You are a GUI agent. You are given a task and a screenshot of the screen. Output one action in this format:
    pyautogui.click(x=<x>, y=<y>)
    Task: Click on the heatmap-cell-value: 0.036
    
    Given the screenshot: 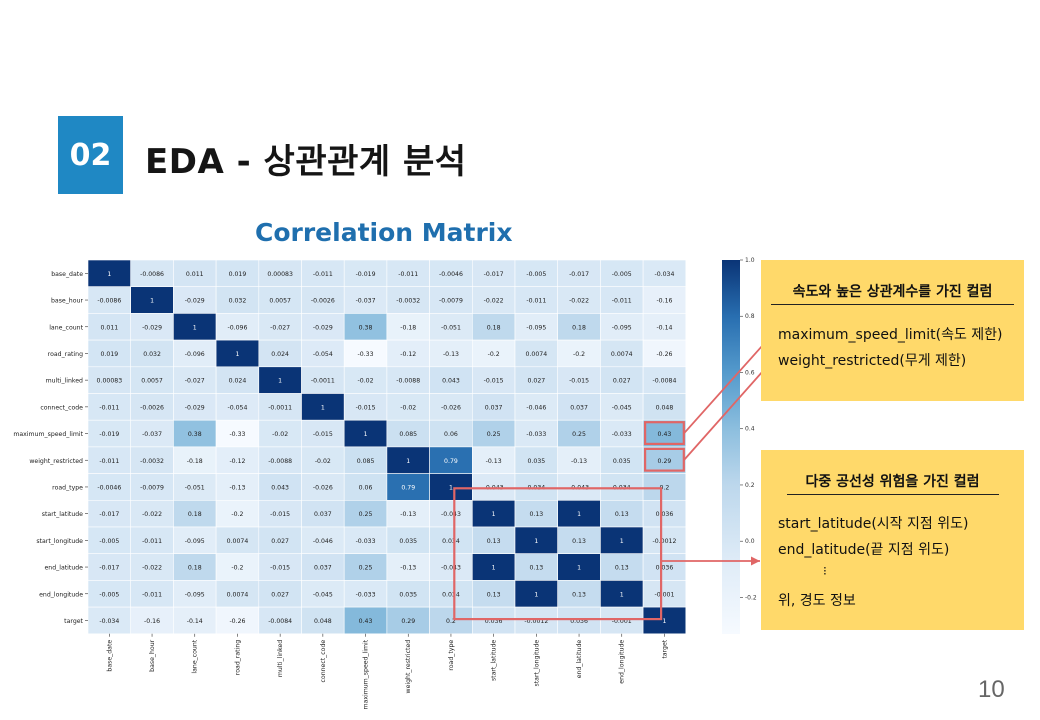 What is the action you would take?
    pyautogui.click(x=665, y=568)
    